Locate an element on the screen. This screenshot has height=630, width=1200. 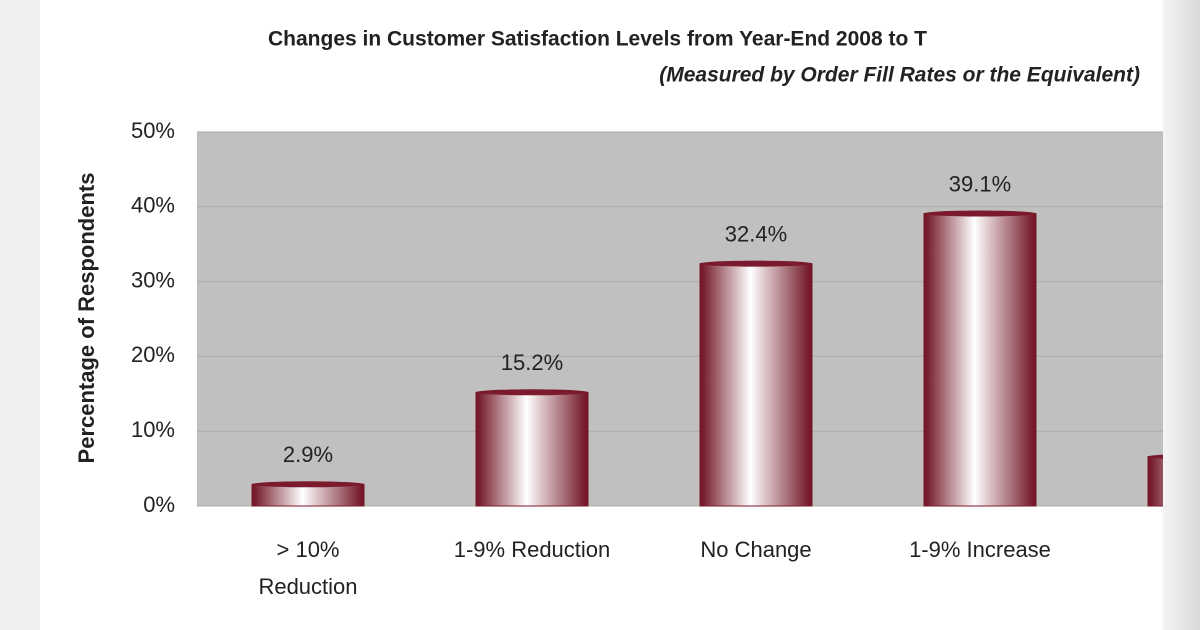
value-label: 2.9% is located at coordinates (308, 454).